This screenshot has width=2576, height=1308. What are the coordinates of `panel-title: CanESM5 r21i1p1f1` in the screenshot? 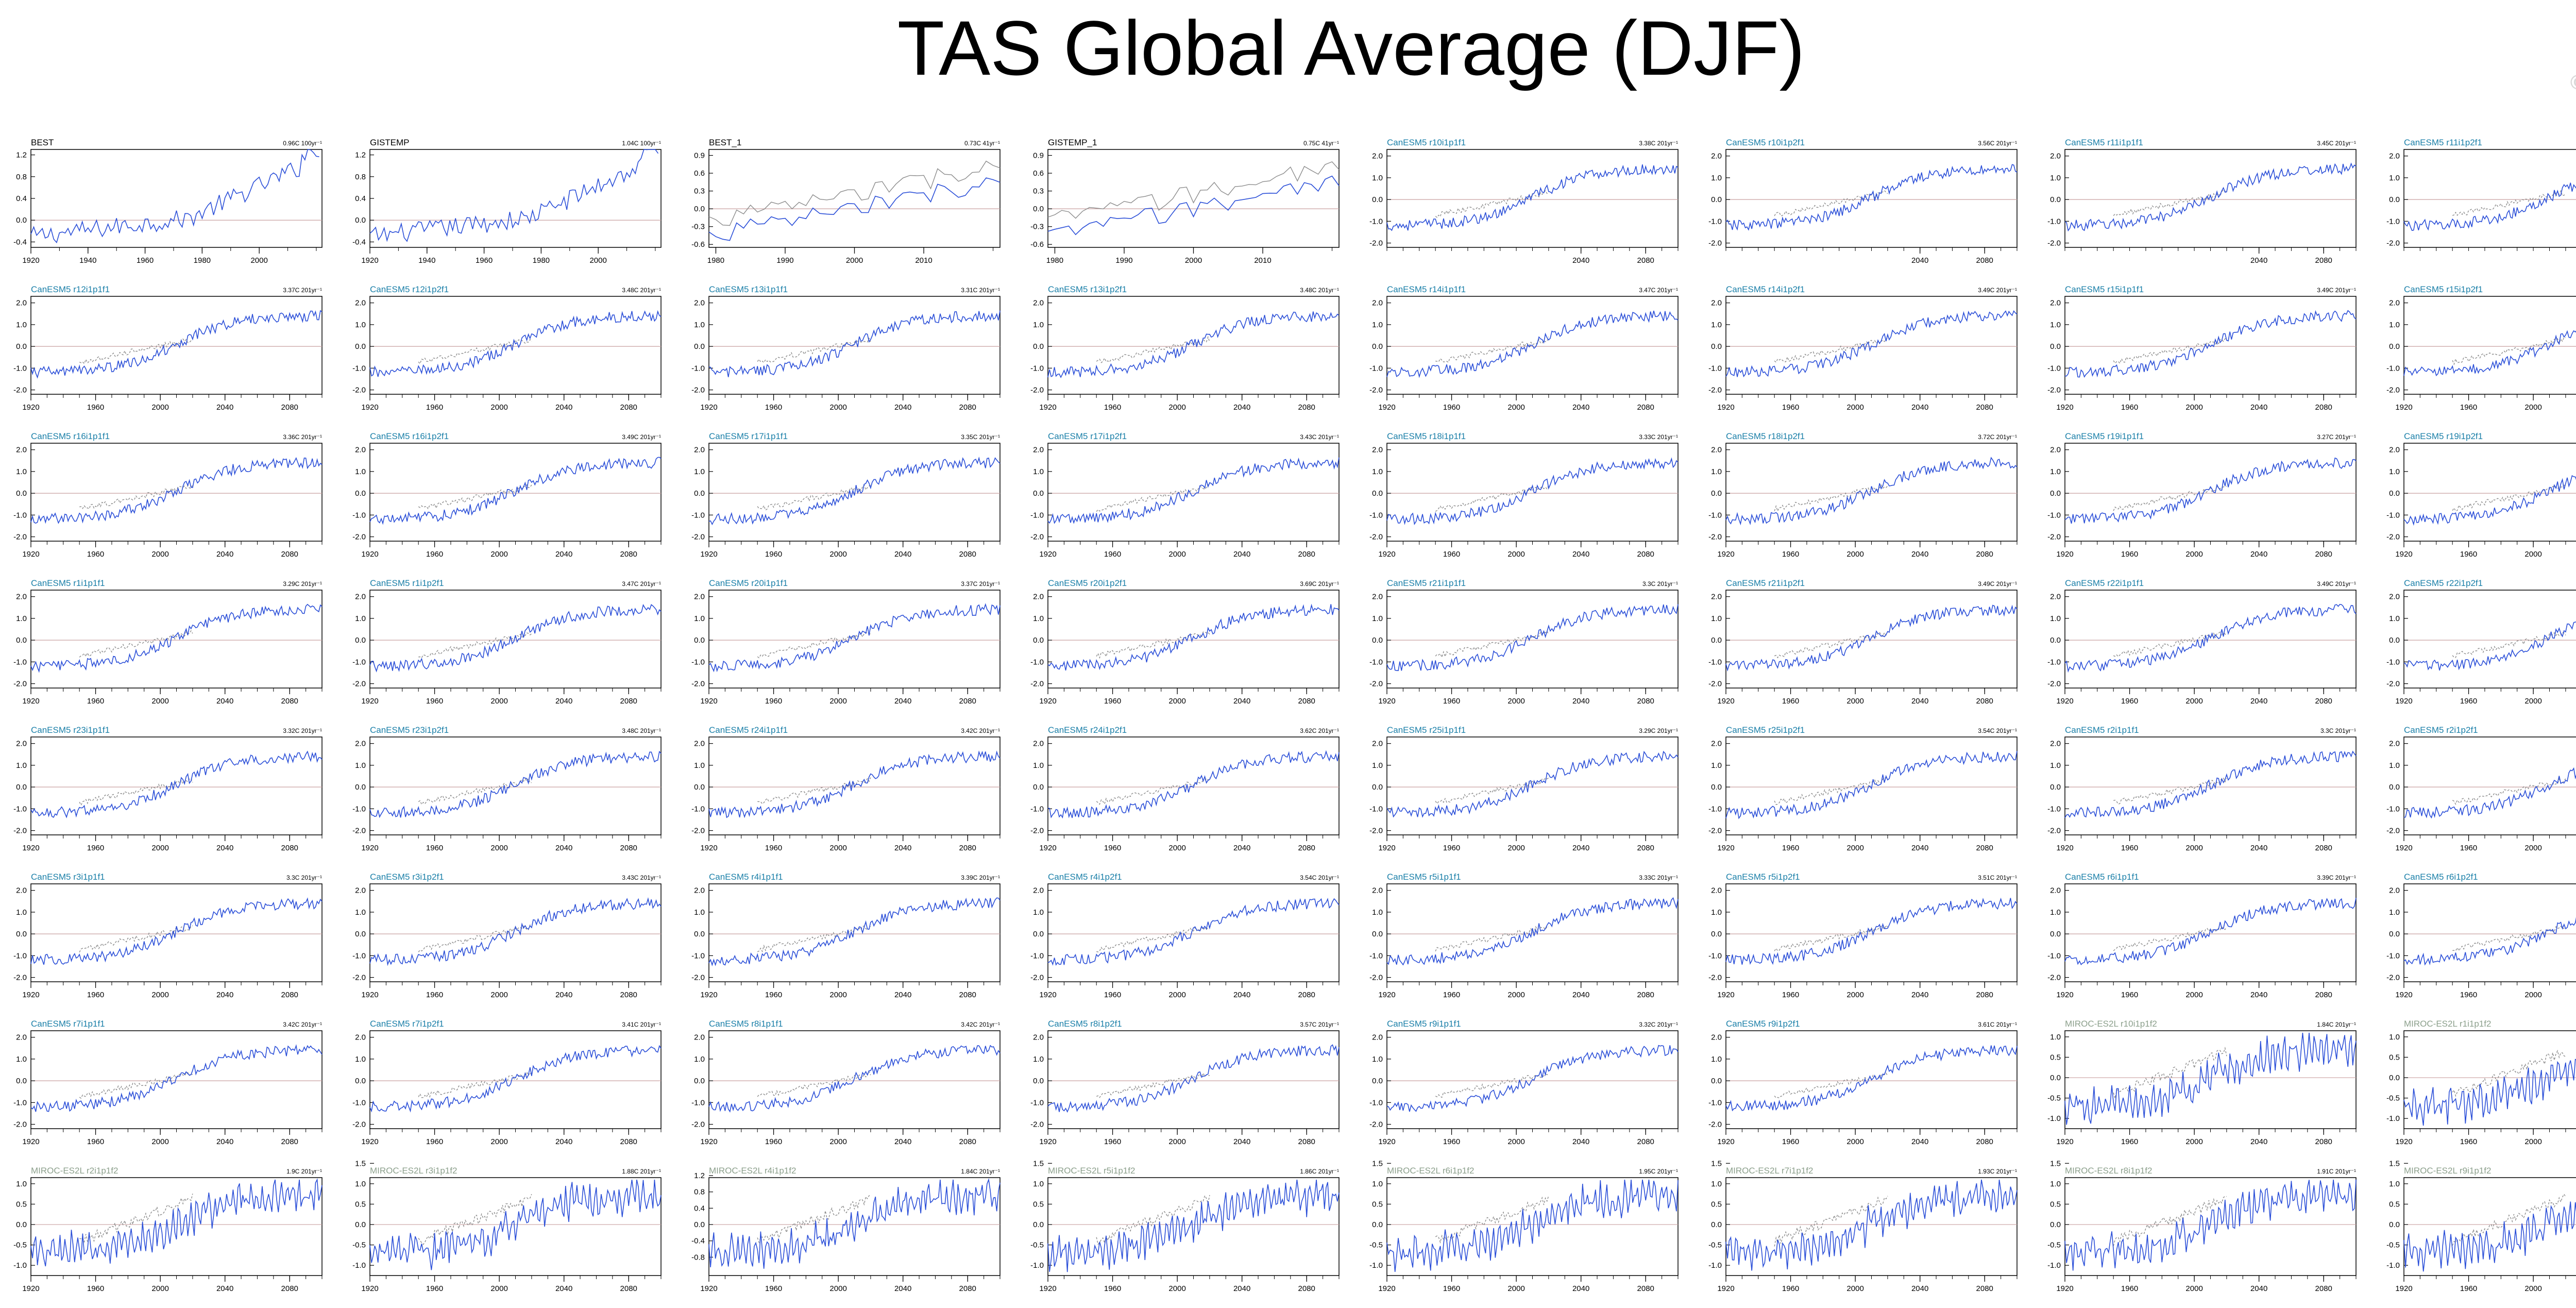 It's located at (1426, 583).